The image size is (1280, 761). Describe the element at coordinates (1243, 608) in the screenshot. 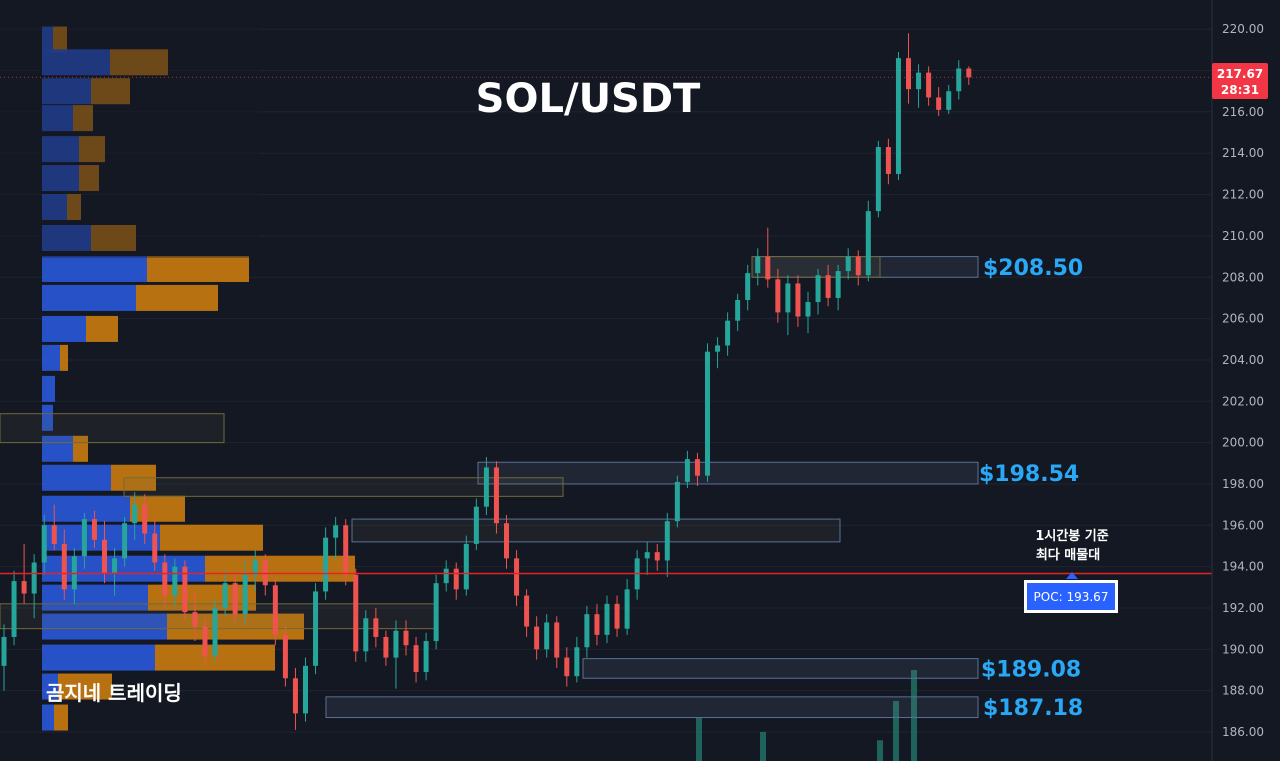

I see `y-tick-label: 192.00` at that location.